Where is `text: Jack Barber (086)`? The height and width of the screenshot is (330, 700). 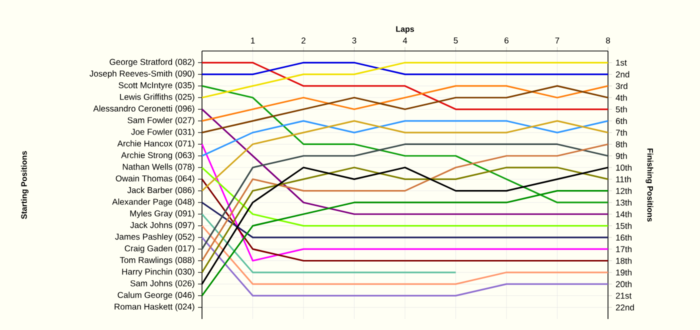 text: Jack Barber (086) is located at coordinates (160, 190).